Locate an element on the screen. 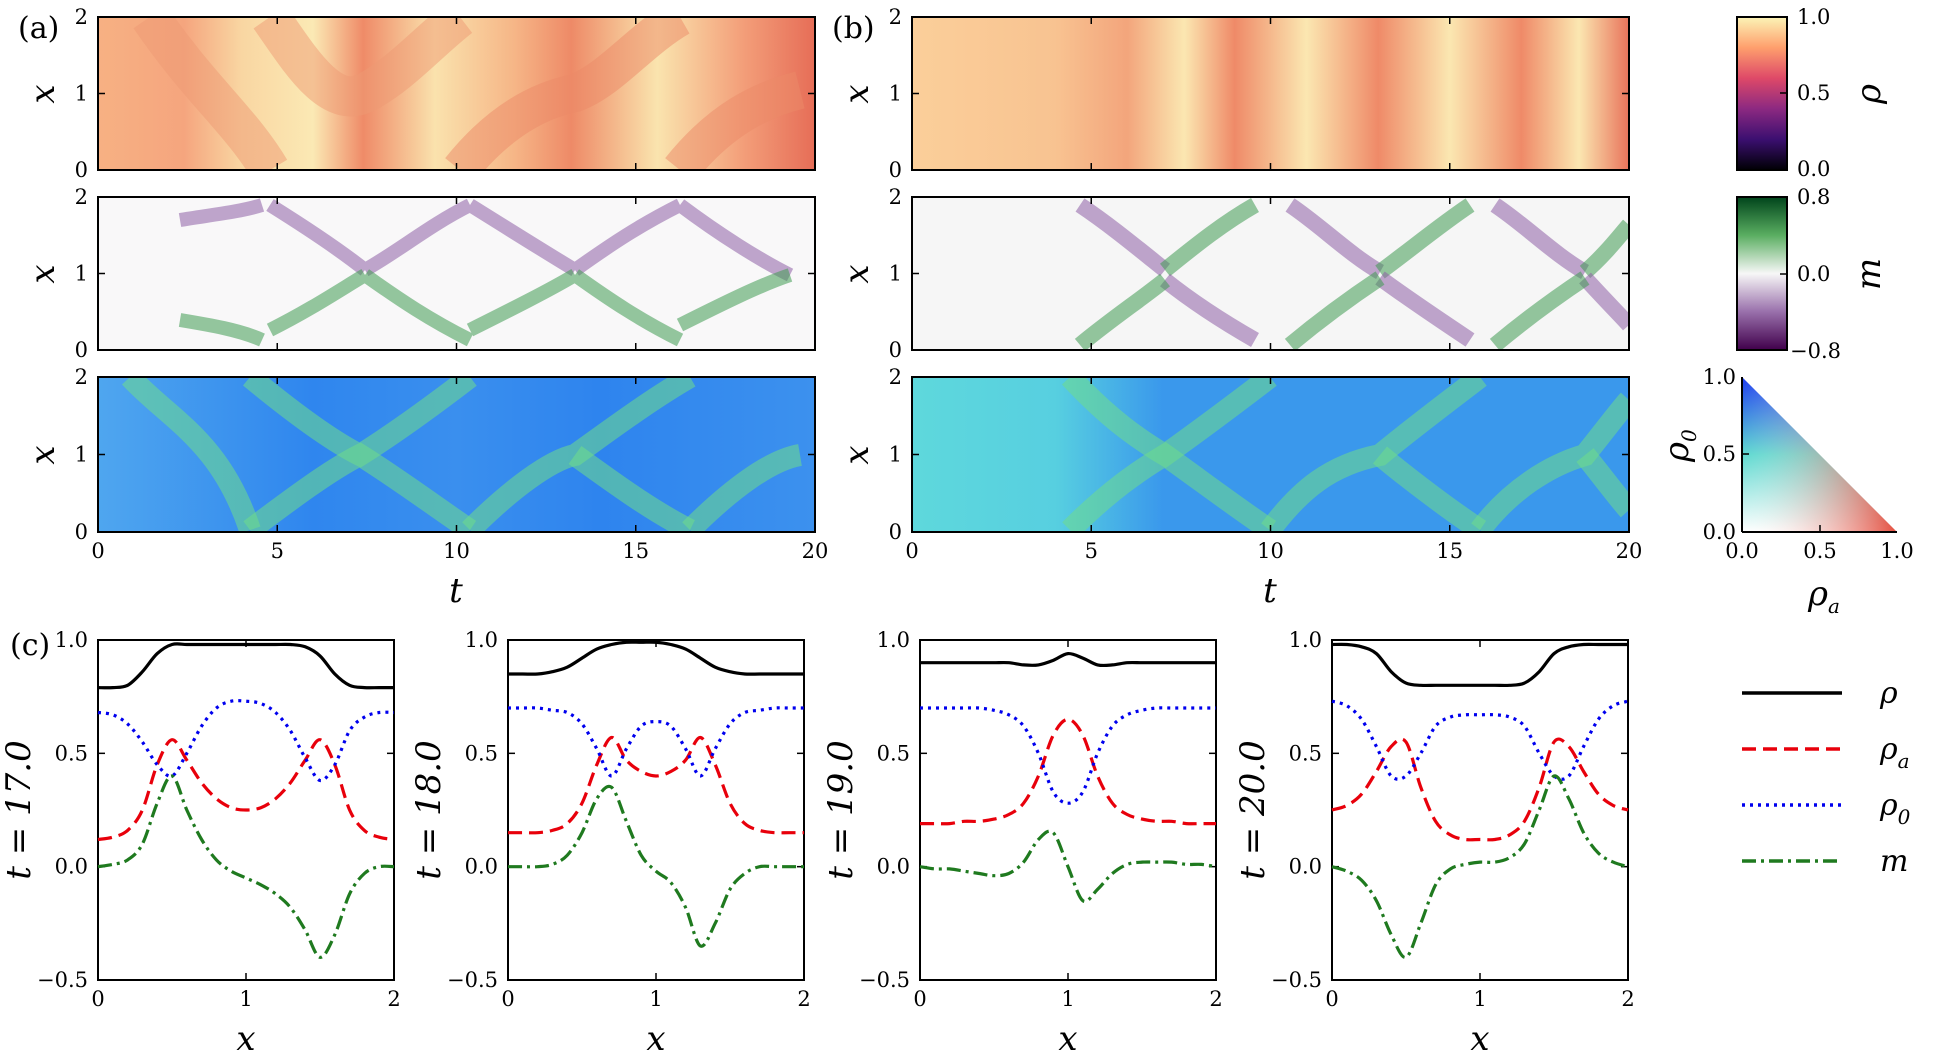  panel-label-c: (c) is located at coordinates (30, 645).